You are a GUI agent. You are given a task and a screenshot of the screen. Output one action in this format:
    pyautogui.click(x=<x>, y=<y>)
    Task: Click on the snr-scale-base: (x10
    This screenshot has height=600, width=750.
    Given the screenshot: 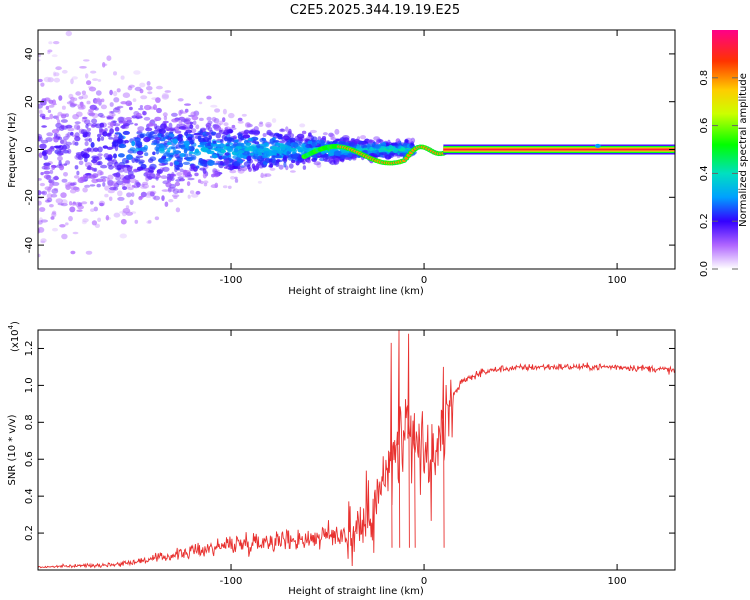 What is the action you would take?
    pyautogui.click(x=15, y=340)
    